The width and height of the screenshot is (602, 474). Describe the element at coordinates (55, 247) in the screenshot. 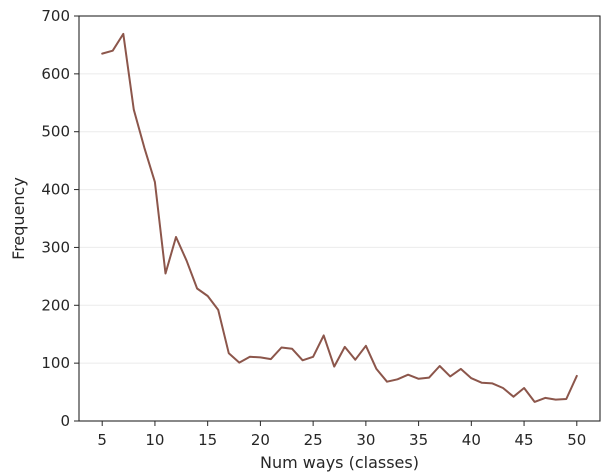

I see `y-tick-label: 300` at that location.